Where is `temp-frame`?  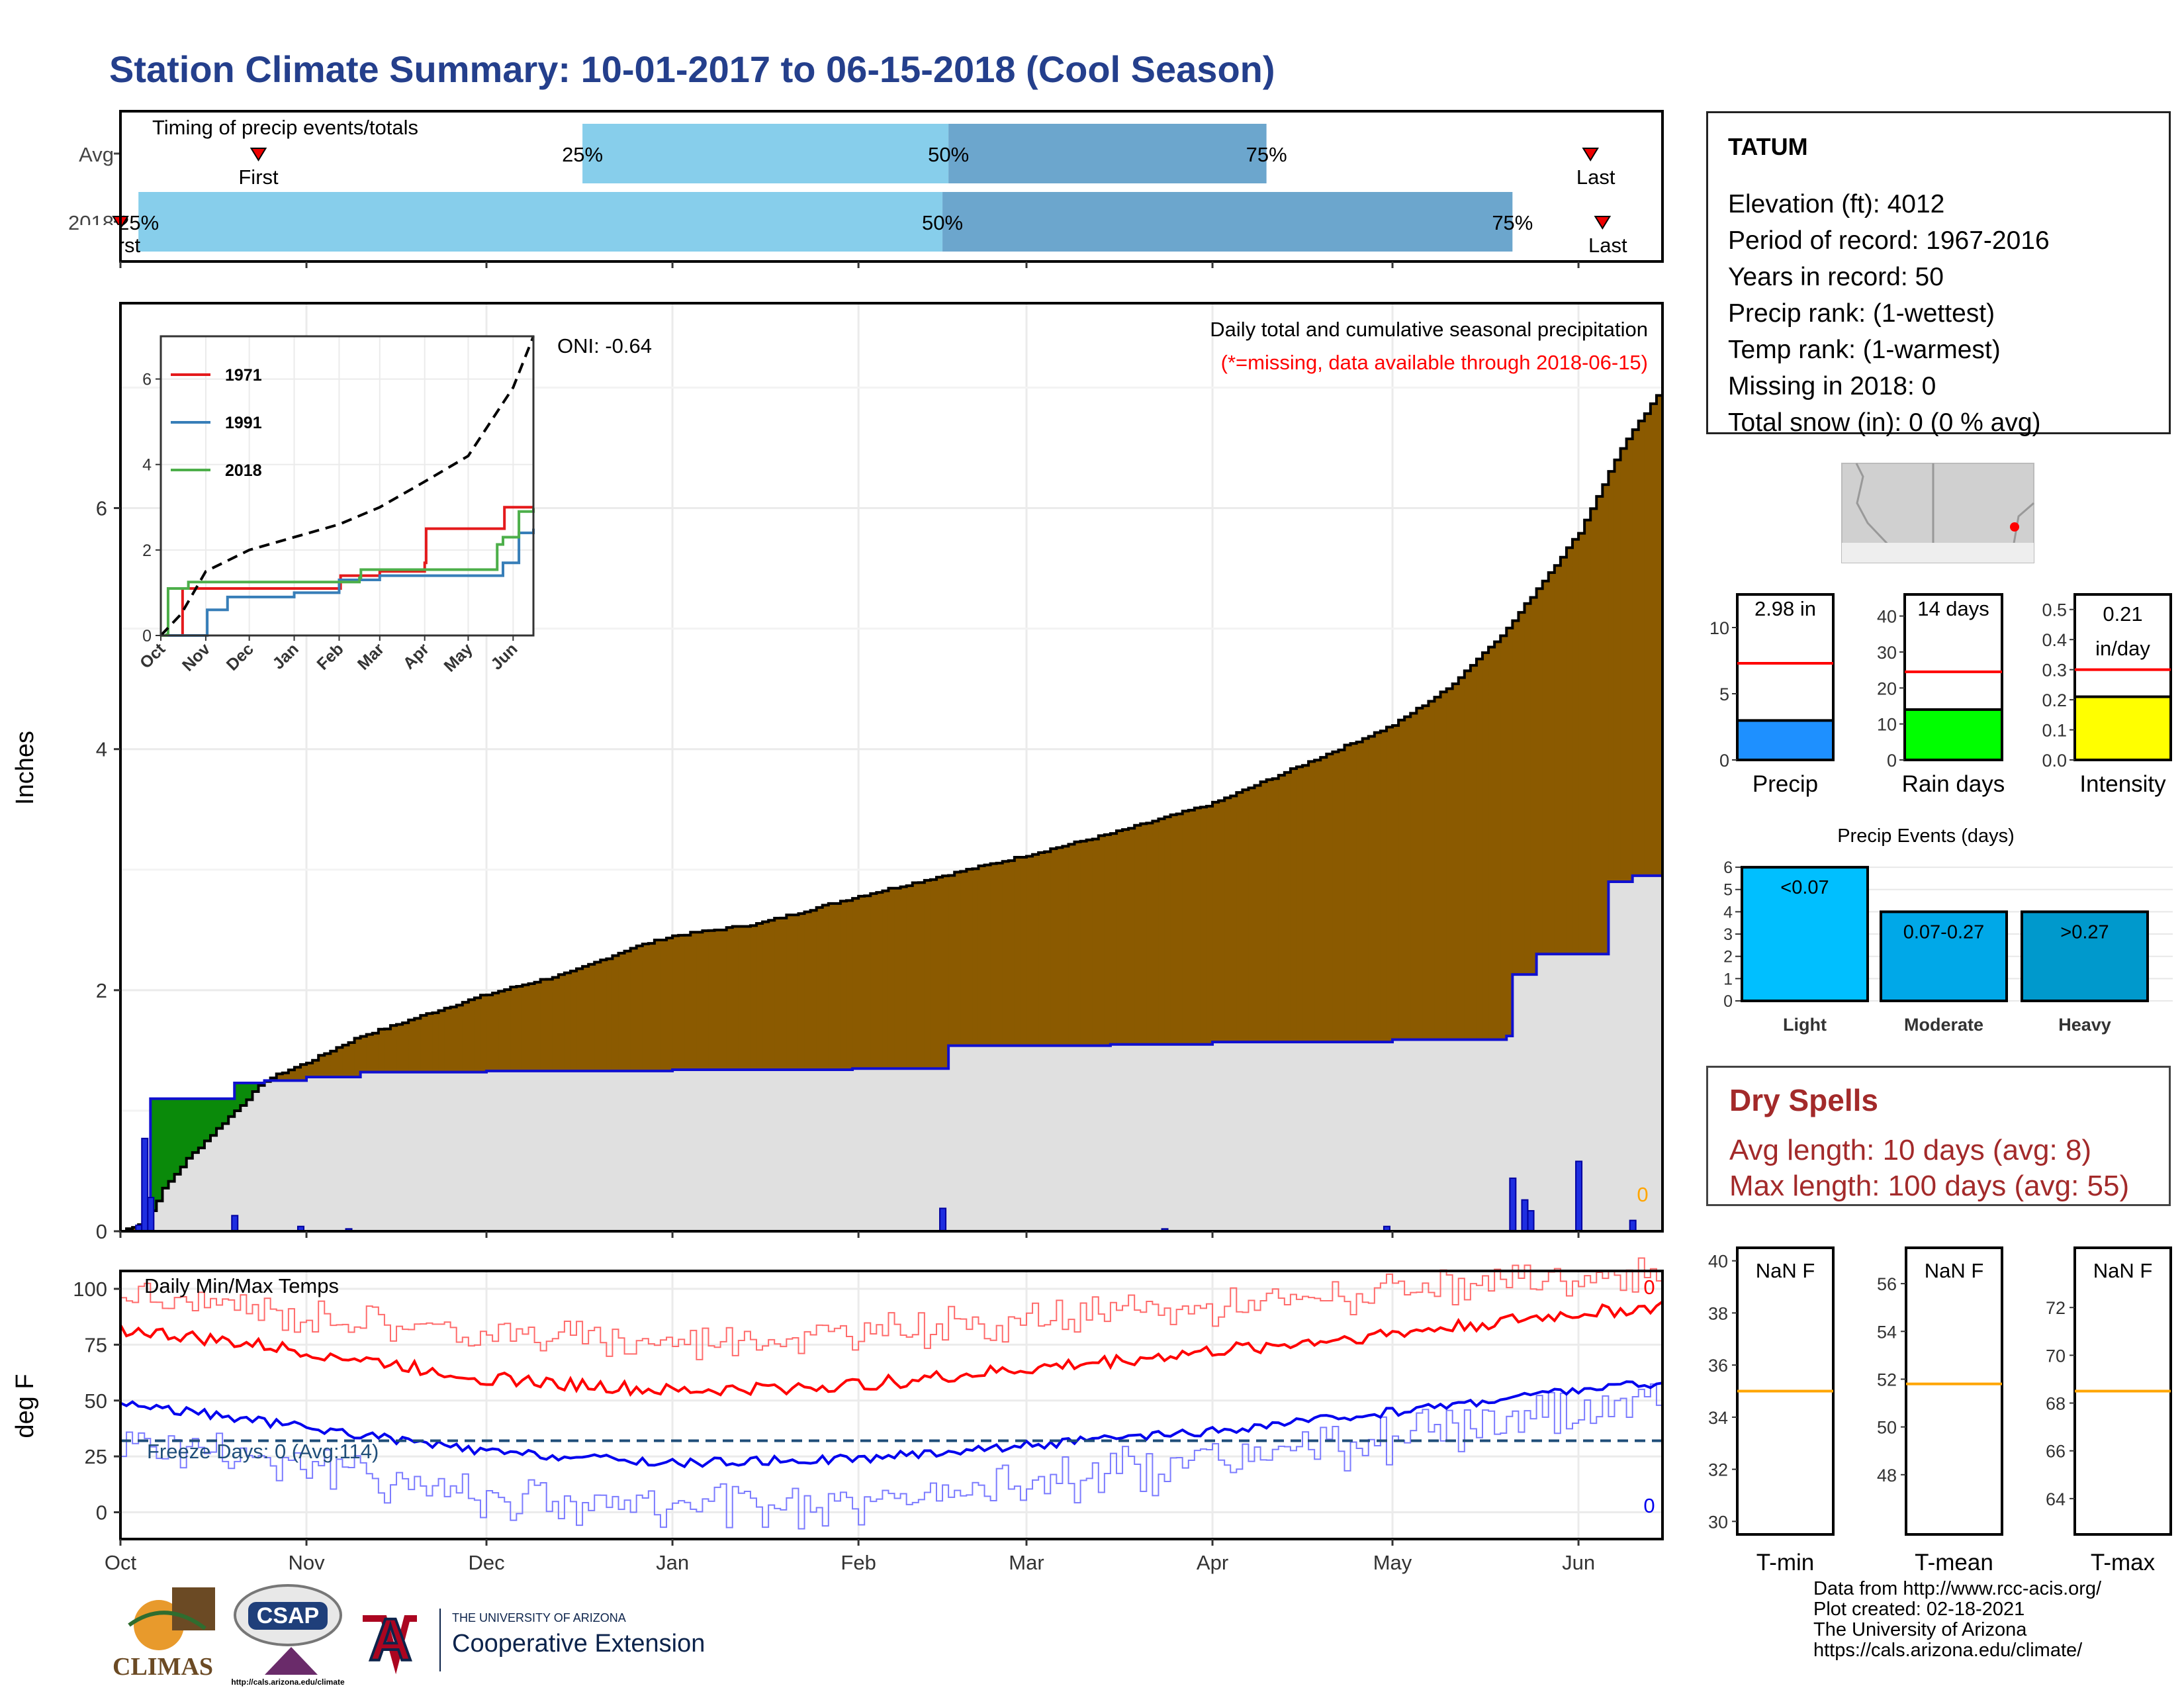 temp-frame is located at coordinates (892, 1405).